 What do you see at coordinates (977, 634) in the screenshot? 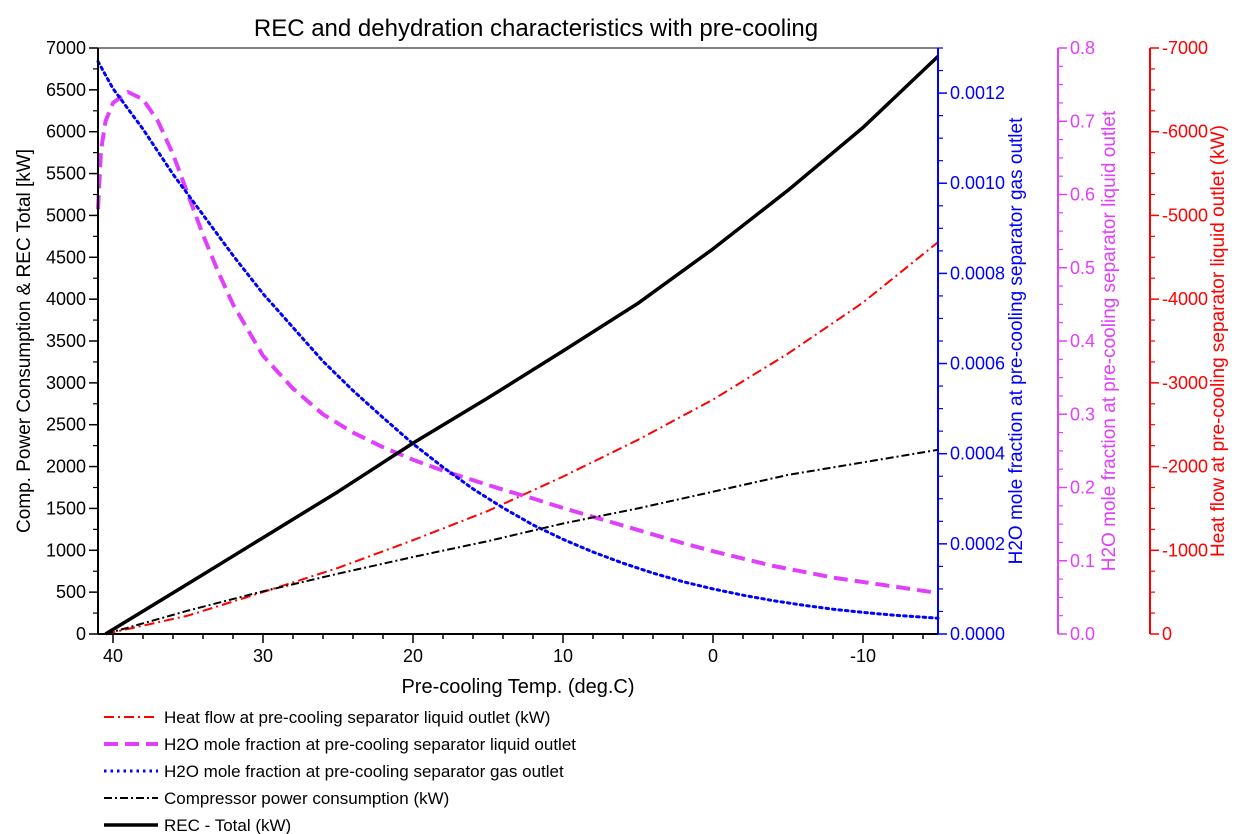
I see `y-tick-label-gas: 0.0000` at bounding box center [977, 634].